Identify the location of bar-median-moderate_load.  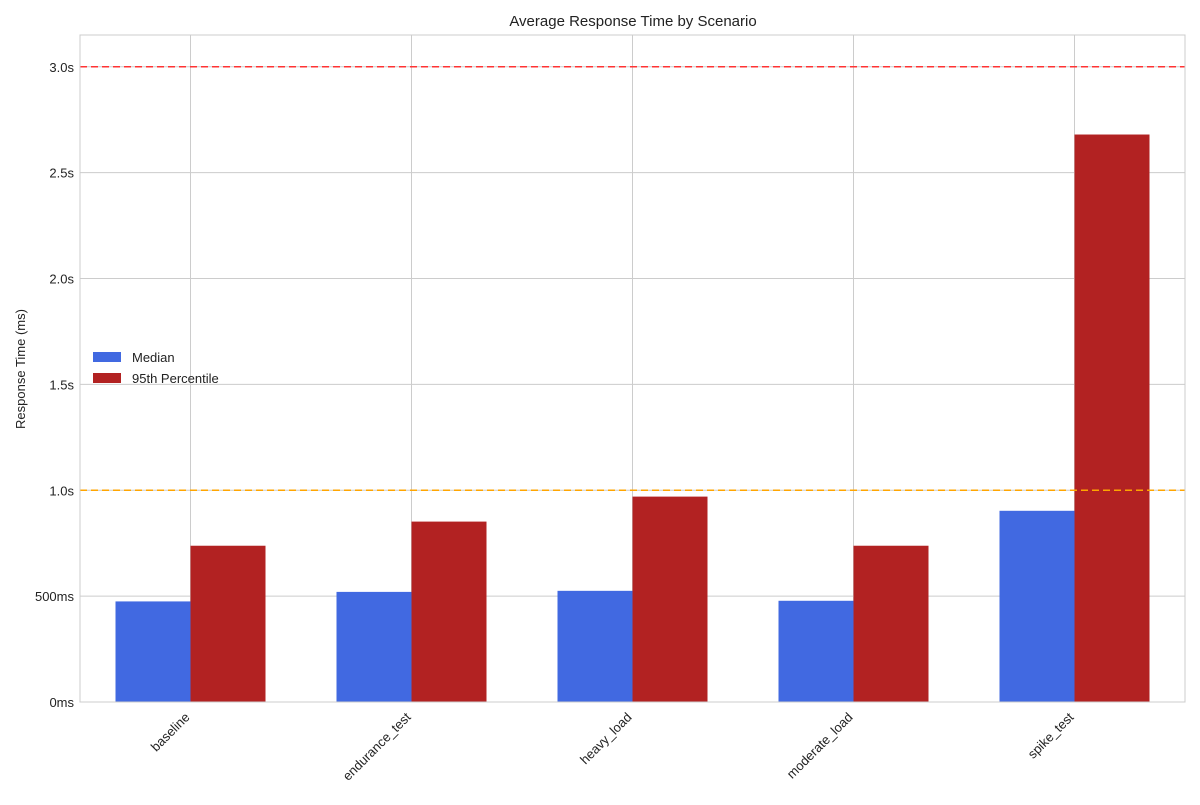
(816, 651).